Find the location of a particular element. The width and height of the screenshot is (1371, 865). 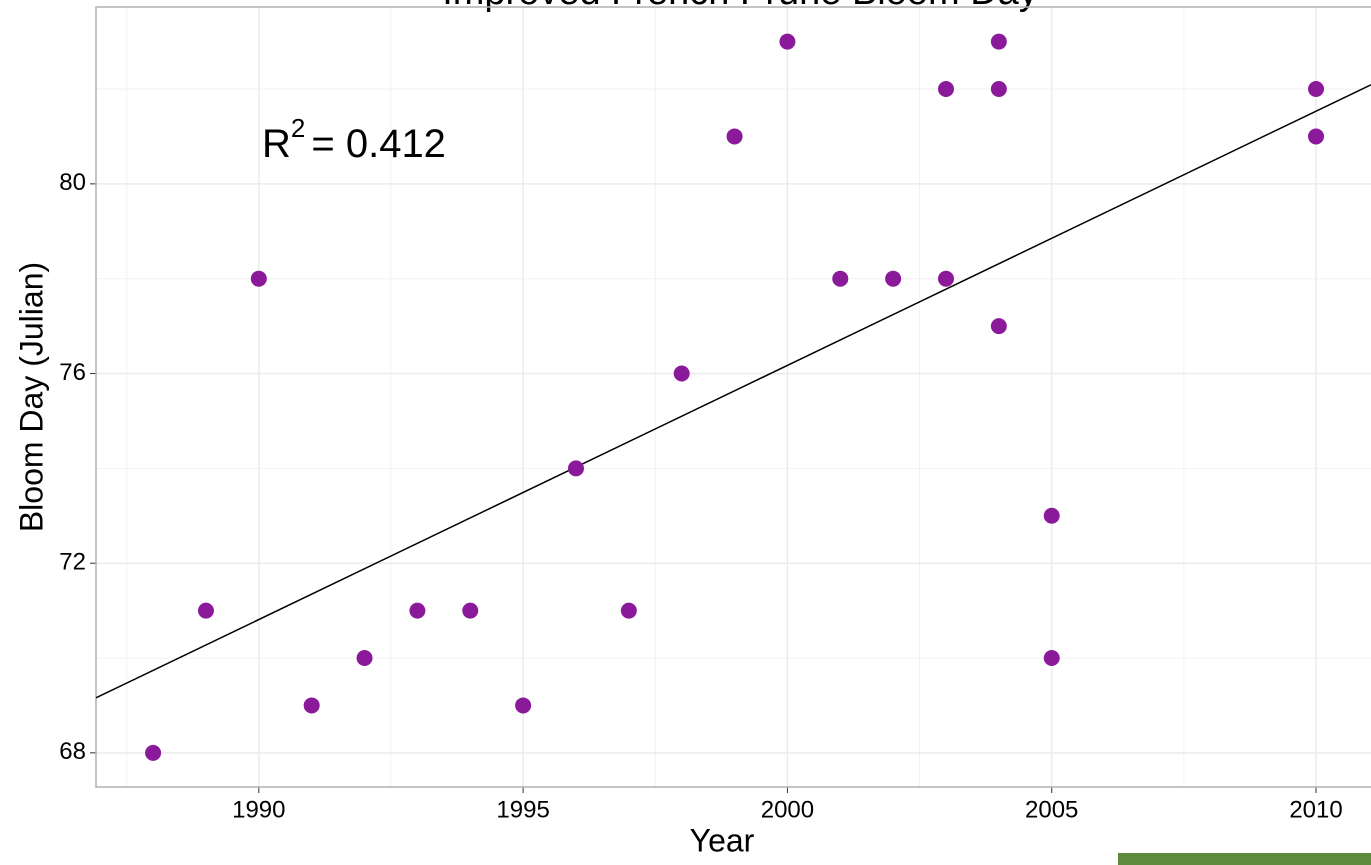

y-tick-label: 80 is located at coordinates (72, 182).